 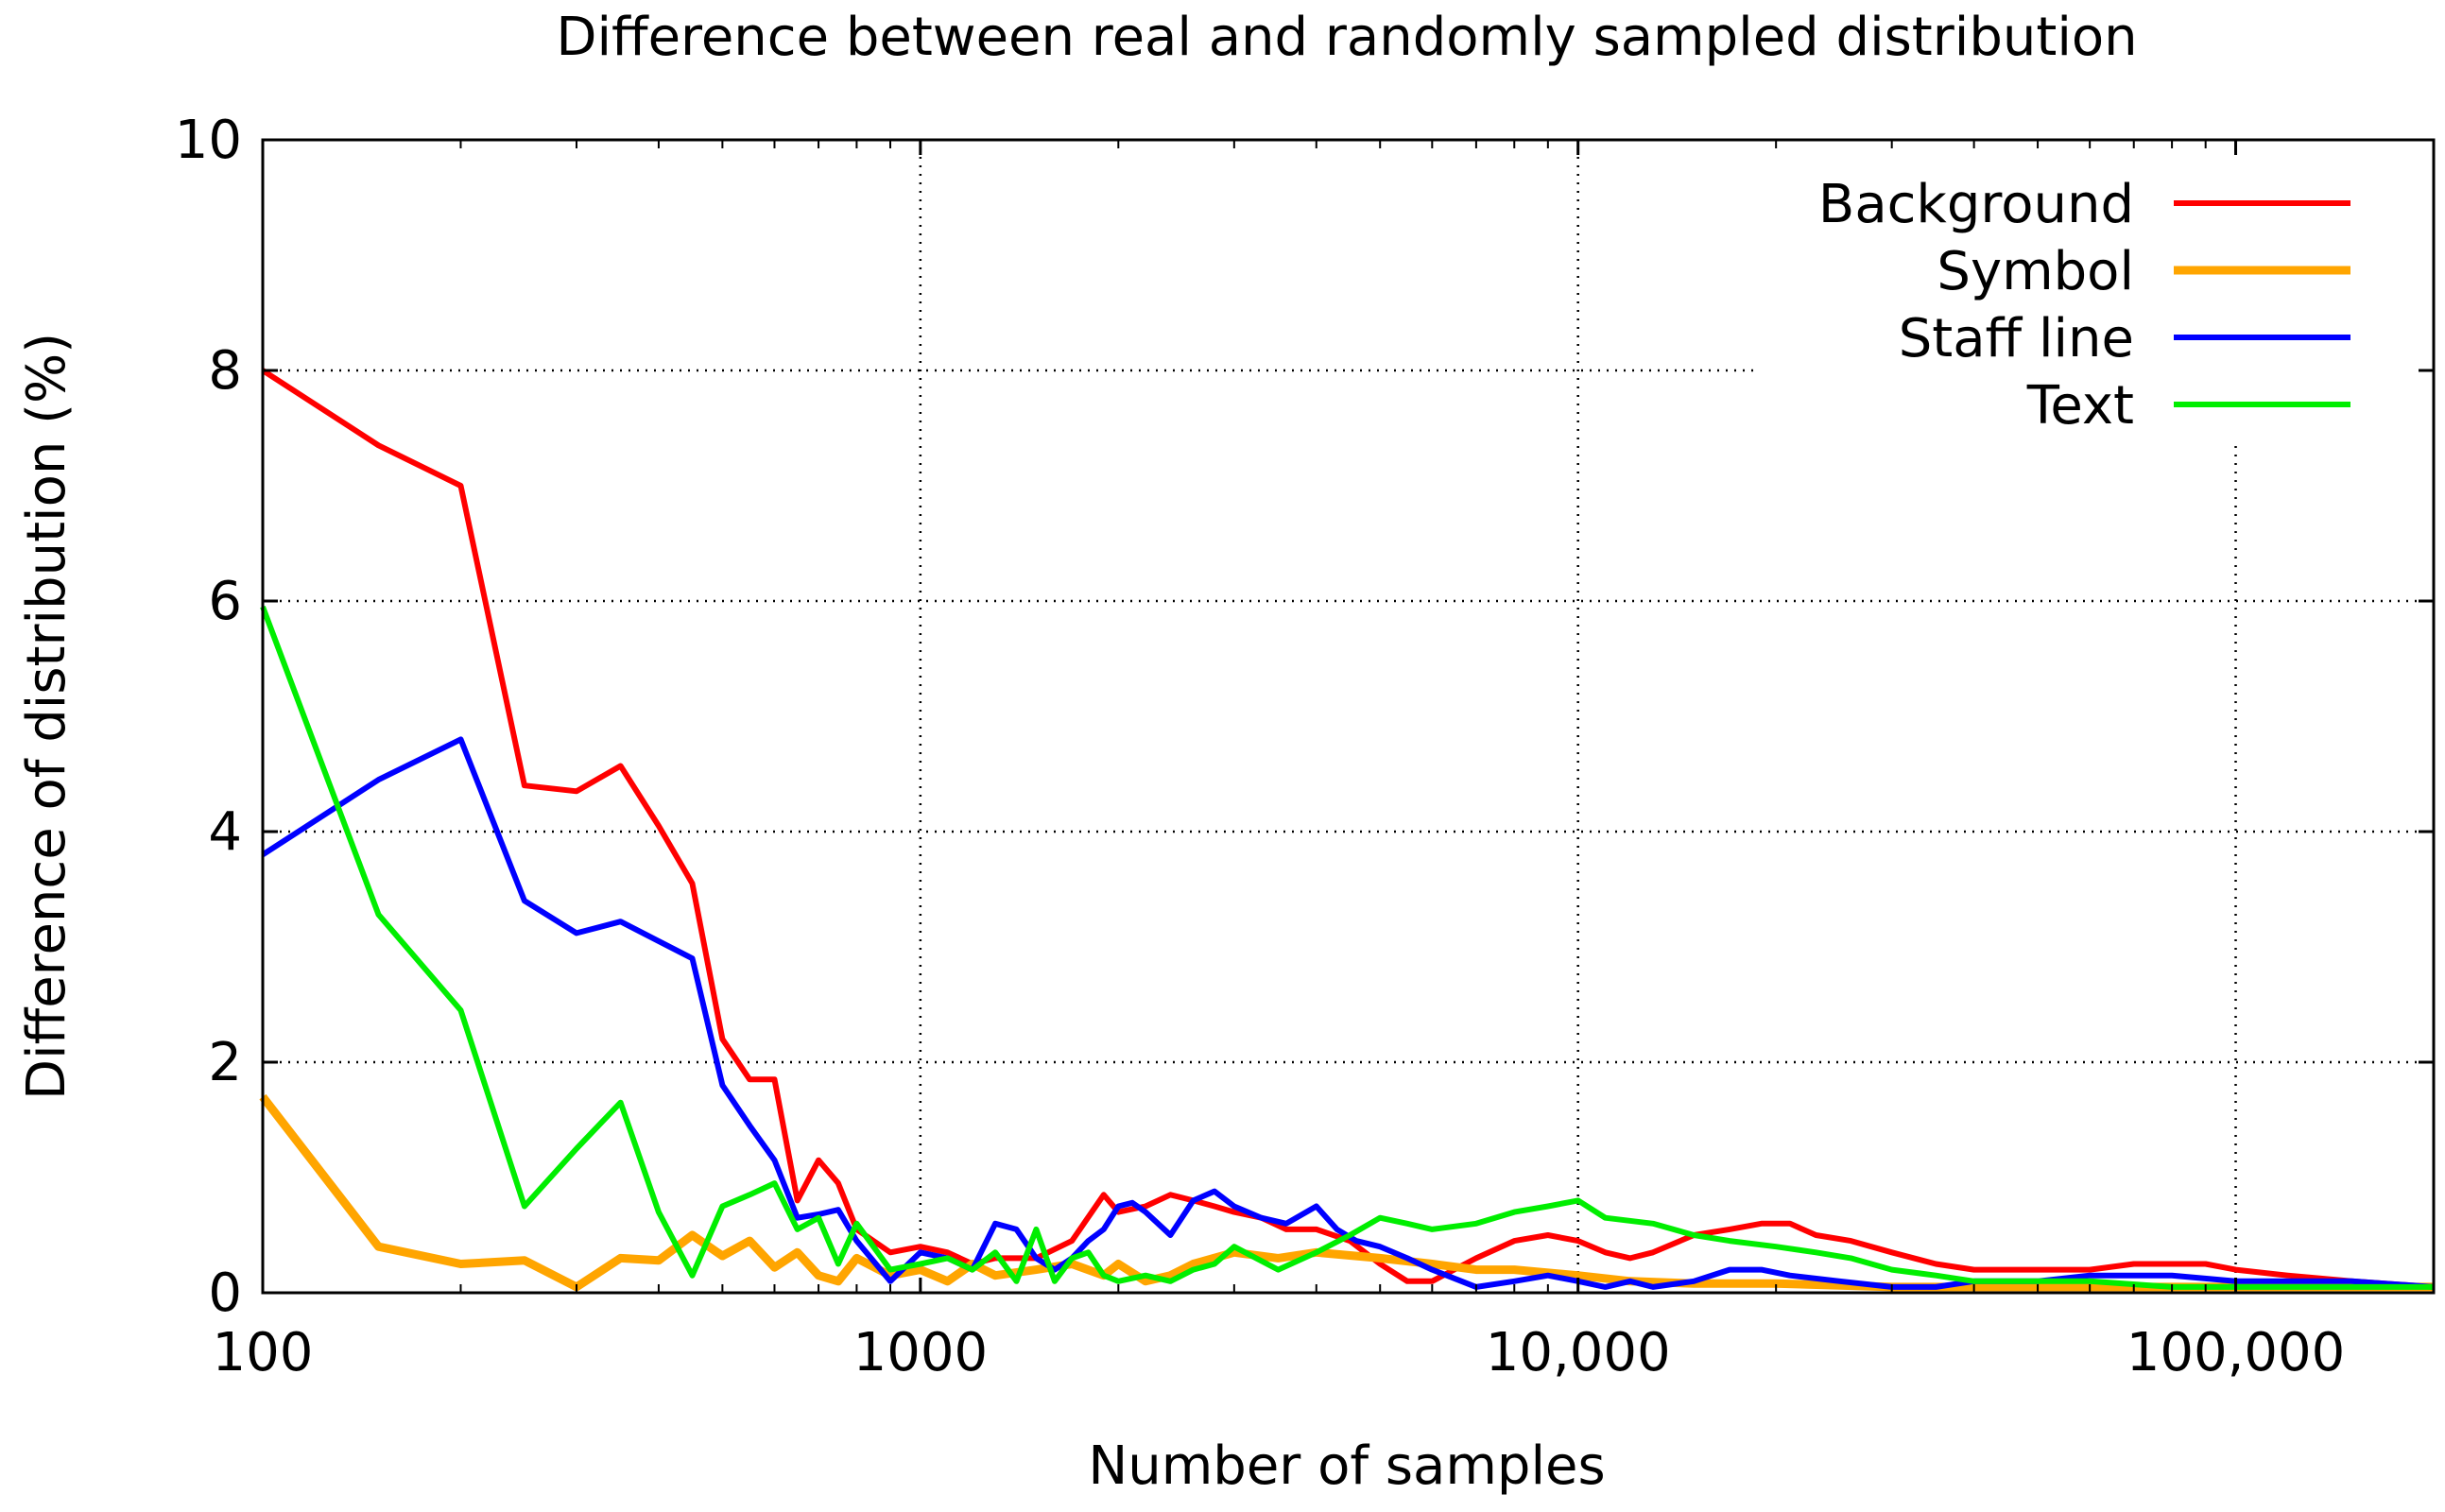 What do you see at coordinates (2236, 1352) in the screenshot?
I see `x-tick-label: 100,000` at bounding box center [2236, 1352].